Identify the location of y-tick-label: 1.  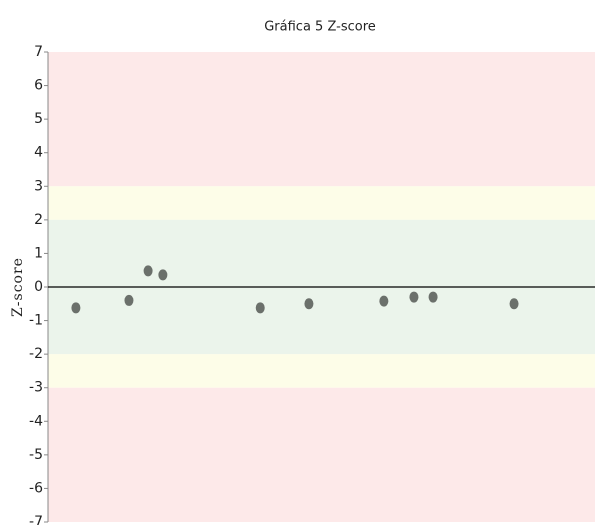
(38, 253).